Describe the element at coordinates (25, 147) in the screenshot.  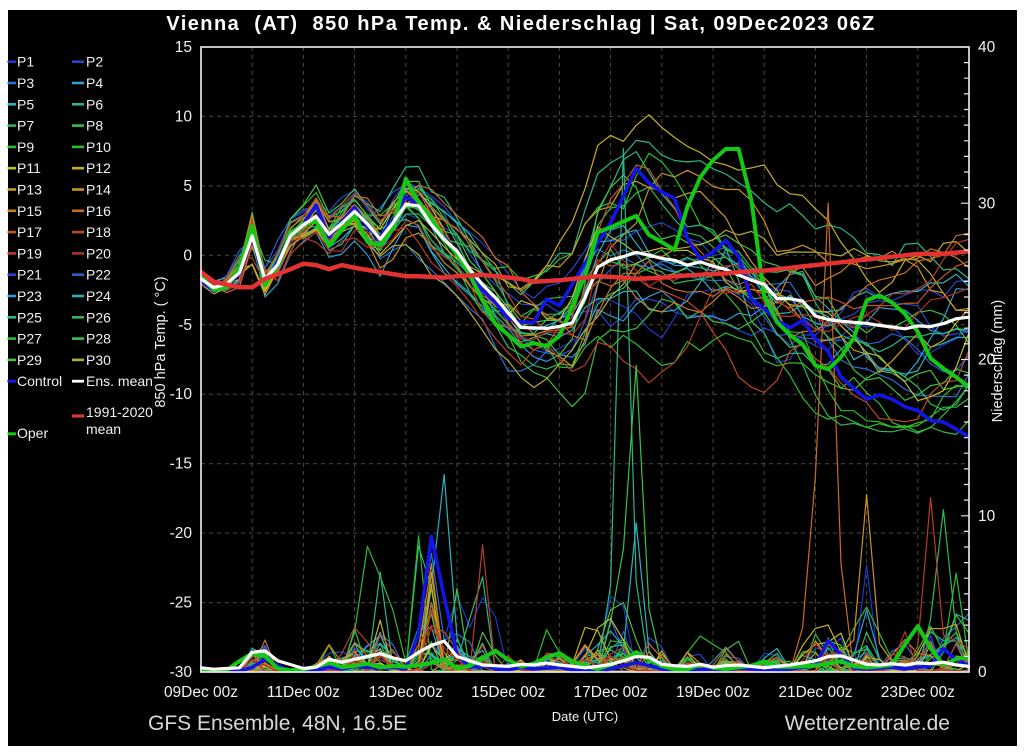
I see `svg-text: P9` at that location.